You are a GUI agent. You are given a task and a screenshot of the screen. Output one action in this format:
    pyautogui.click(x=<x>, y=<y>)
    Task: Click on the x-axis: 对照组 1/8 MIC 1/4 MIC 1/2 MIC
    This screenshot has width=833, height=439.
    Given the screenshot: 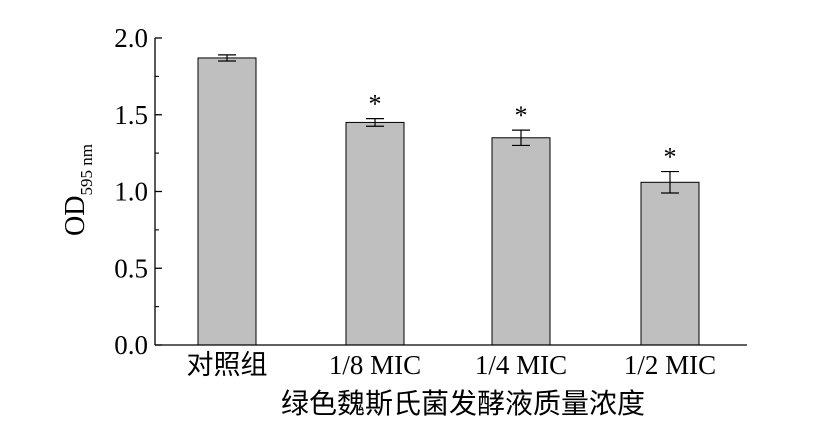 What is the action you would take?
    pyautogui.click(x=451, y=362)
    